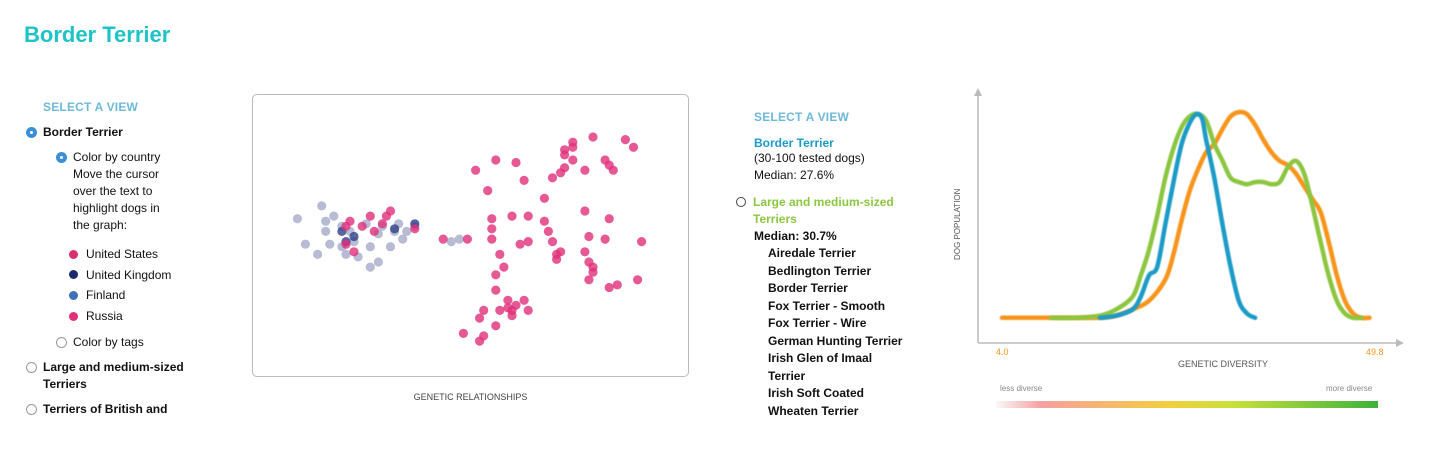 The height and width of the screenshot is (452, 1431). What do you see at coordinates (820, 270) in the screenshot?
I see `list-item: Bedlington Terrier` at bounding box center [820, 270].